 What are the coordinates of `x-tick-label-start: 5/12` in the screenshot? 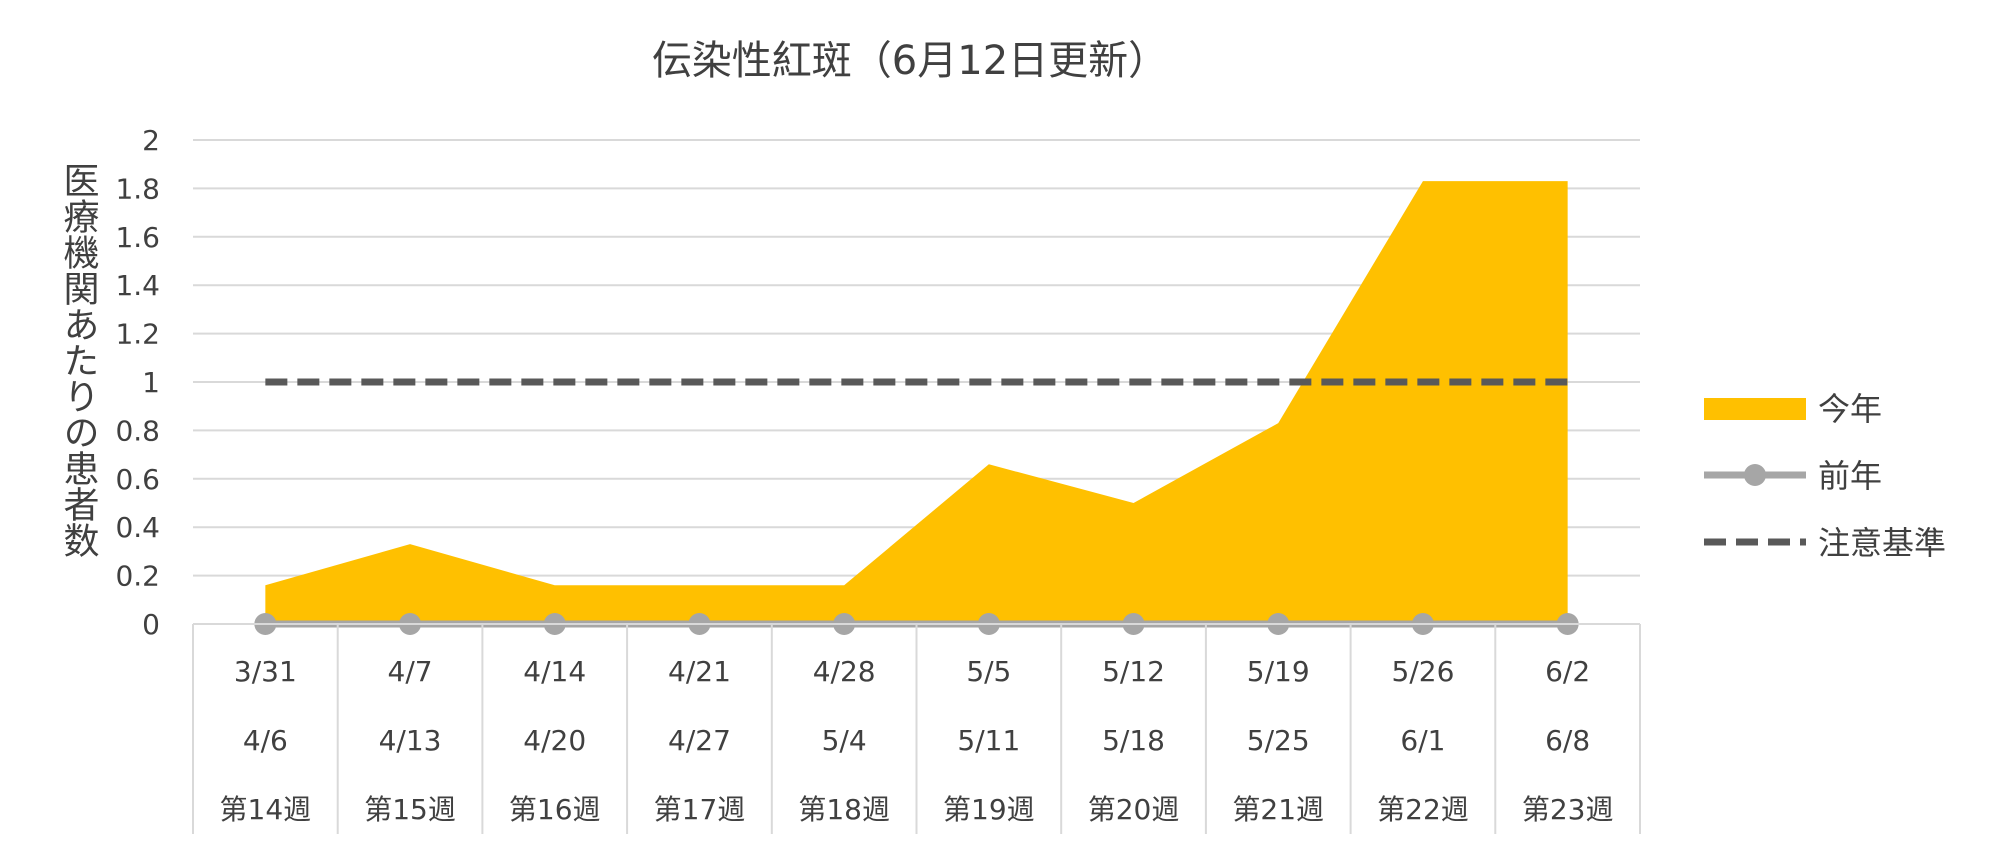 It's located at (1133, 671).